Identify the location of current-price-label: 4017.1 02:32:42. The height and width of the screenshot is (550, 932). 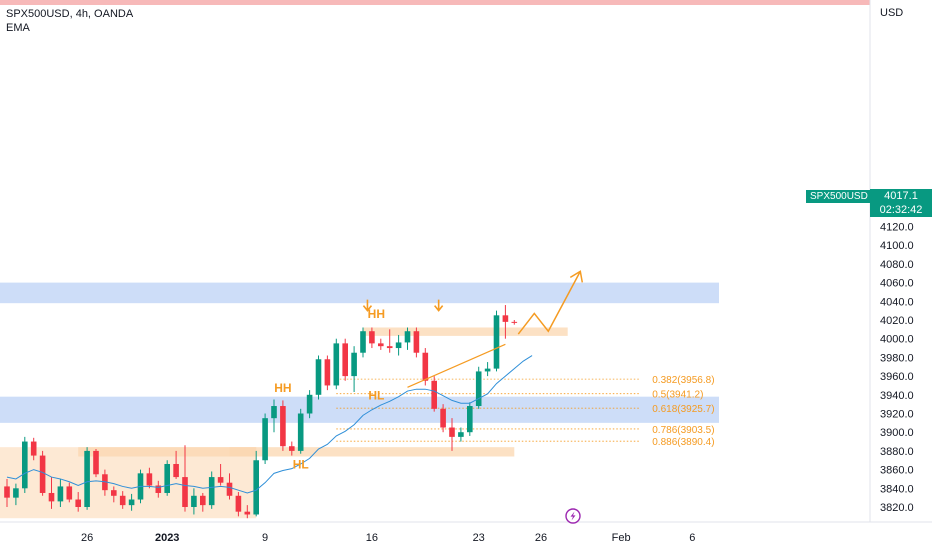
(901, 203).